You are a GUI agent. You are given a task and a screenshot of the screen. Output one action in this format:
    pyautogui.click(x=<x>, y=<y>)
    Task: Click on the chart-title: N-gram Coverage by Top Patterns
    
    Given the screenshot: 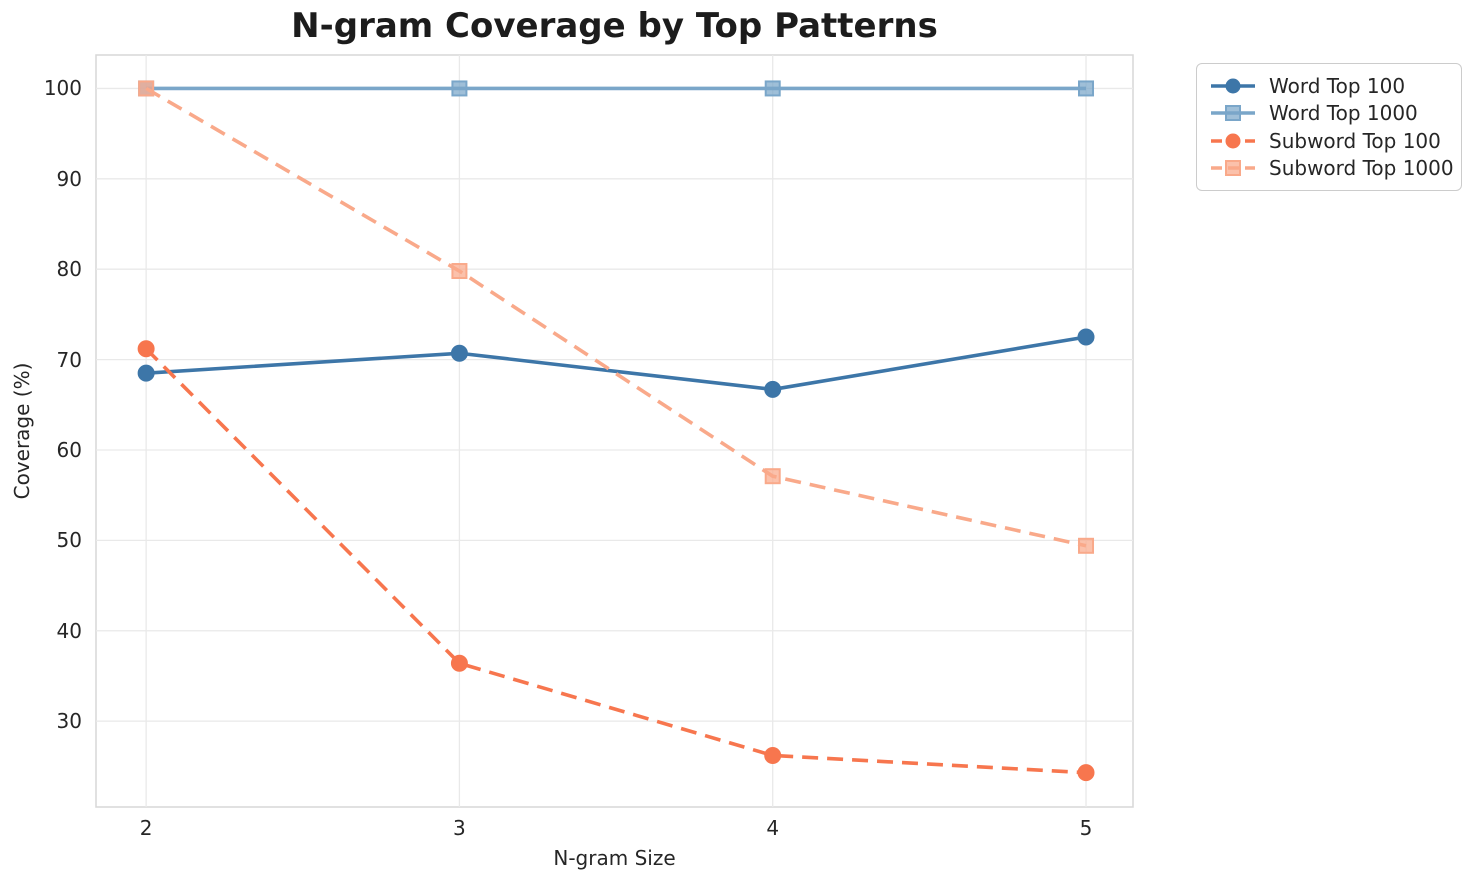 What is the action you would take?
    pyautogui.click(x=614, y=26)
    